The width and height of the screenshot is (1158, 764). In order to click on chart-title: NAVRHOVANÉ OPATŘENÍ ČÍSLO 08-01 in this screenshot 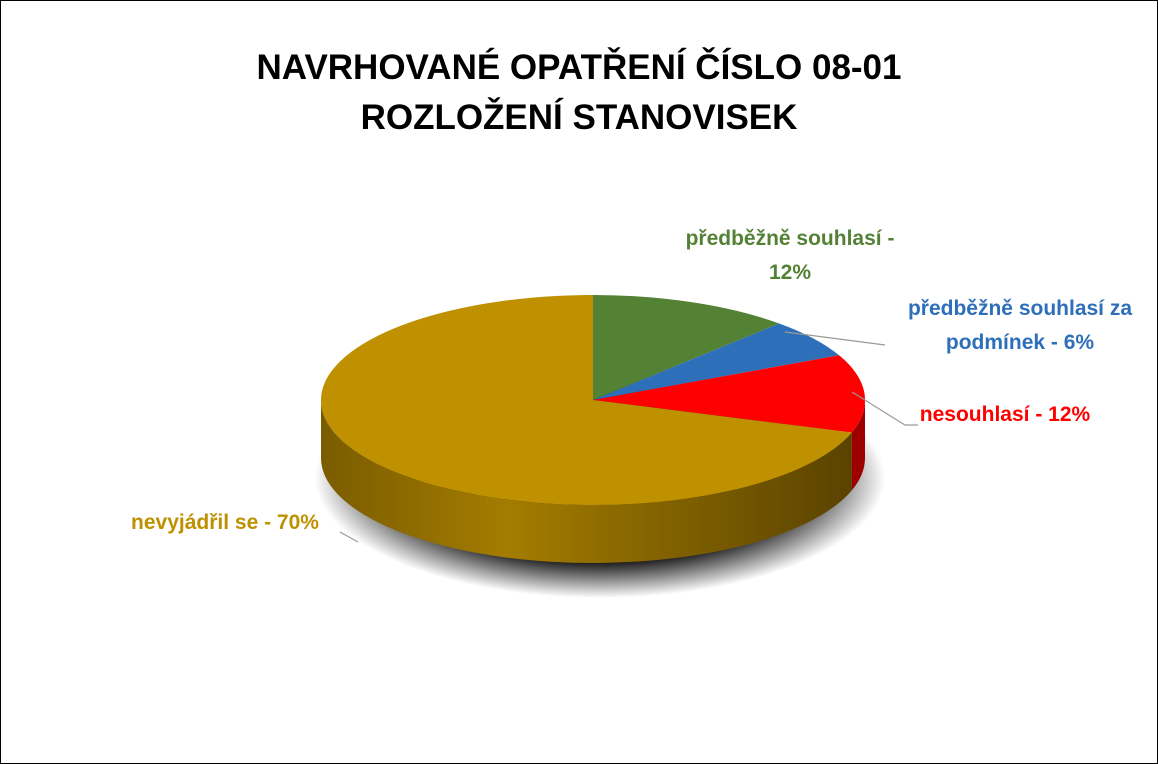, I will do `click(579, 67)`.